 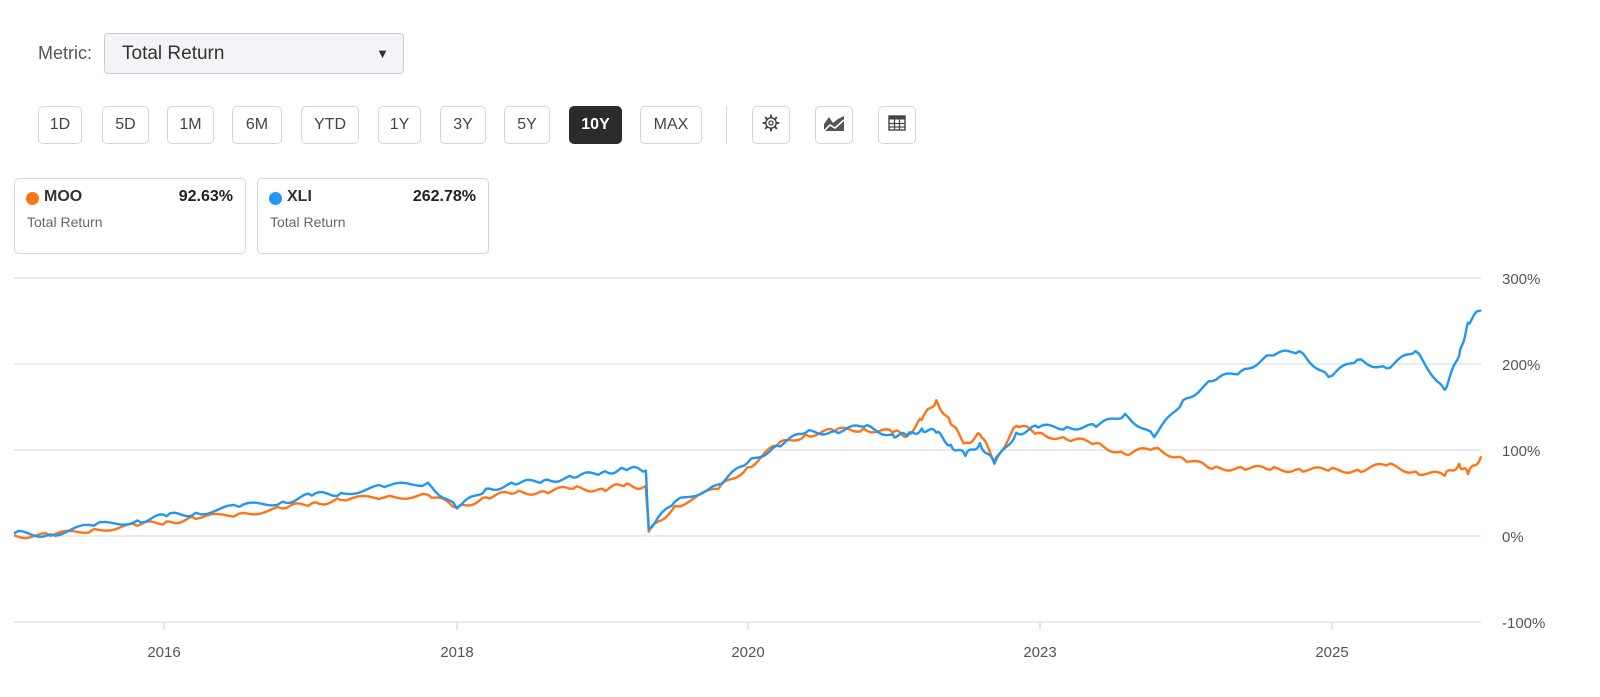 What do you see at coordinates (382, 53) in the screenshot?
I see `dropdown-caret-icon: ▼` at bounding box center [382, 53].